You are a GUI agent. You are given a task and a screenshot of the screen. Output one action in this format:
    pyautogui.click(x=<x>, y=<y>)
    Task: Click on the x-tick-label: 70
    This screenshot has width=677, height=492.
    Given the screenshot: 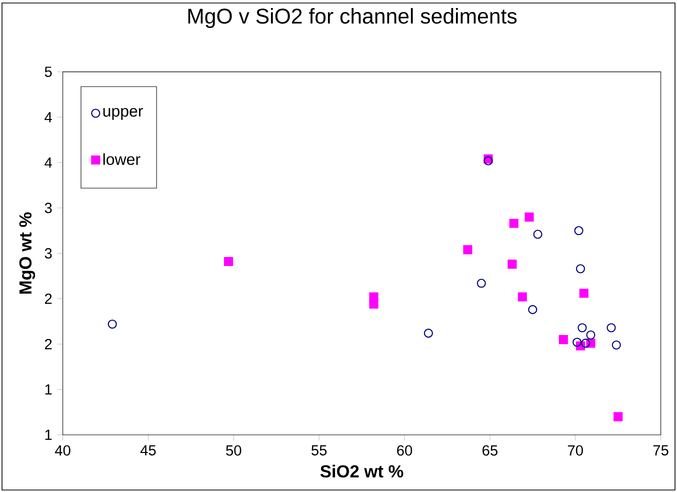 What is the action you would take?
    pyautogui.click(x=575, y=450)
    